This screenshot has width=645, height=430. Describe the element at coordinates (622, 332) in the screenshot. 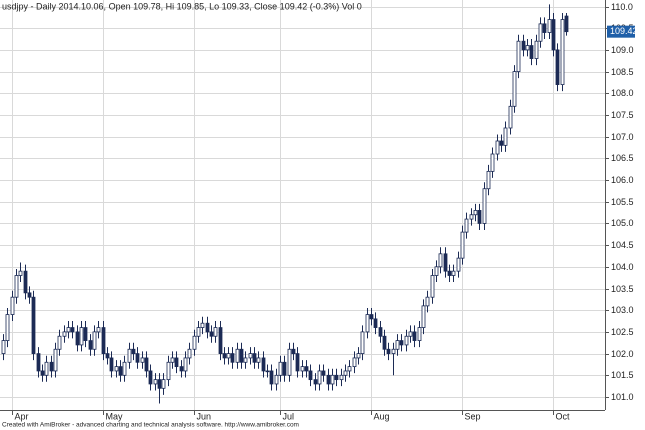

I see `y-tick-label: 102.5` at that location.